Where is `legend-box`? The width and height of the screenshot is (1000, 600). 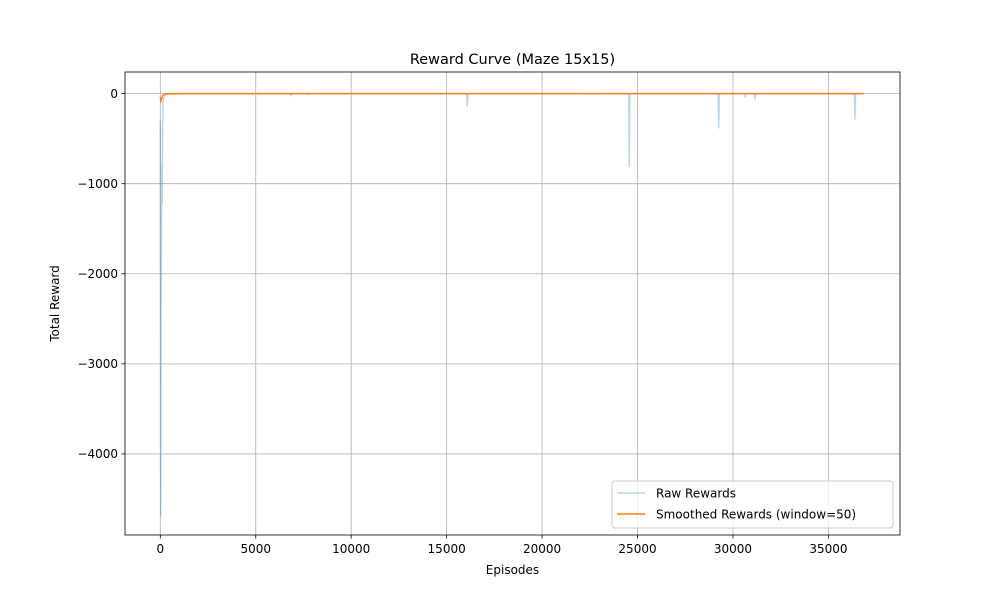
legend-box is located at coordinates (752, 504).